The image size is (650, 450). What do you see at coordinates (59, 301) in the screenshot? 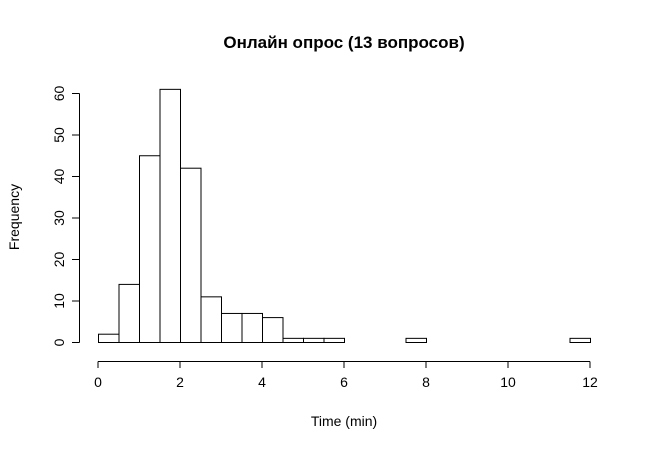
I see `y-tick-label: 10` at bounding box center [59, 301].